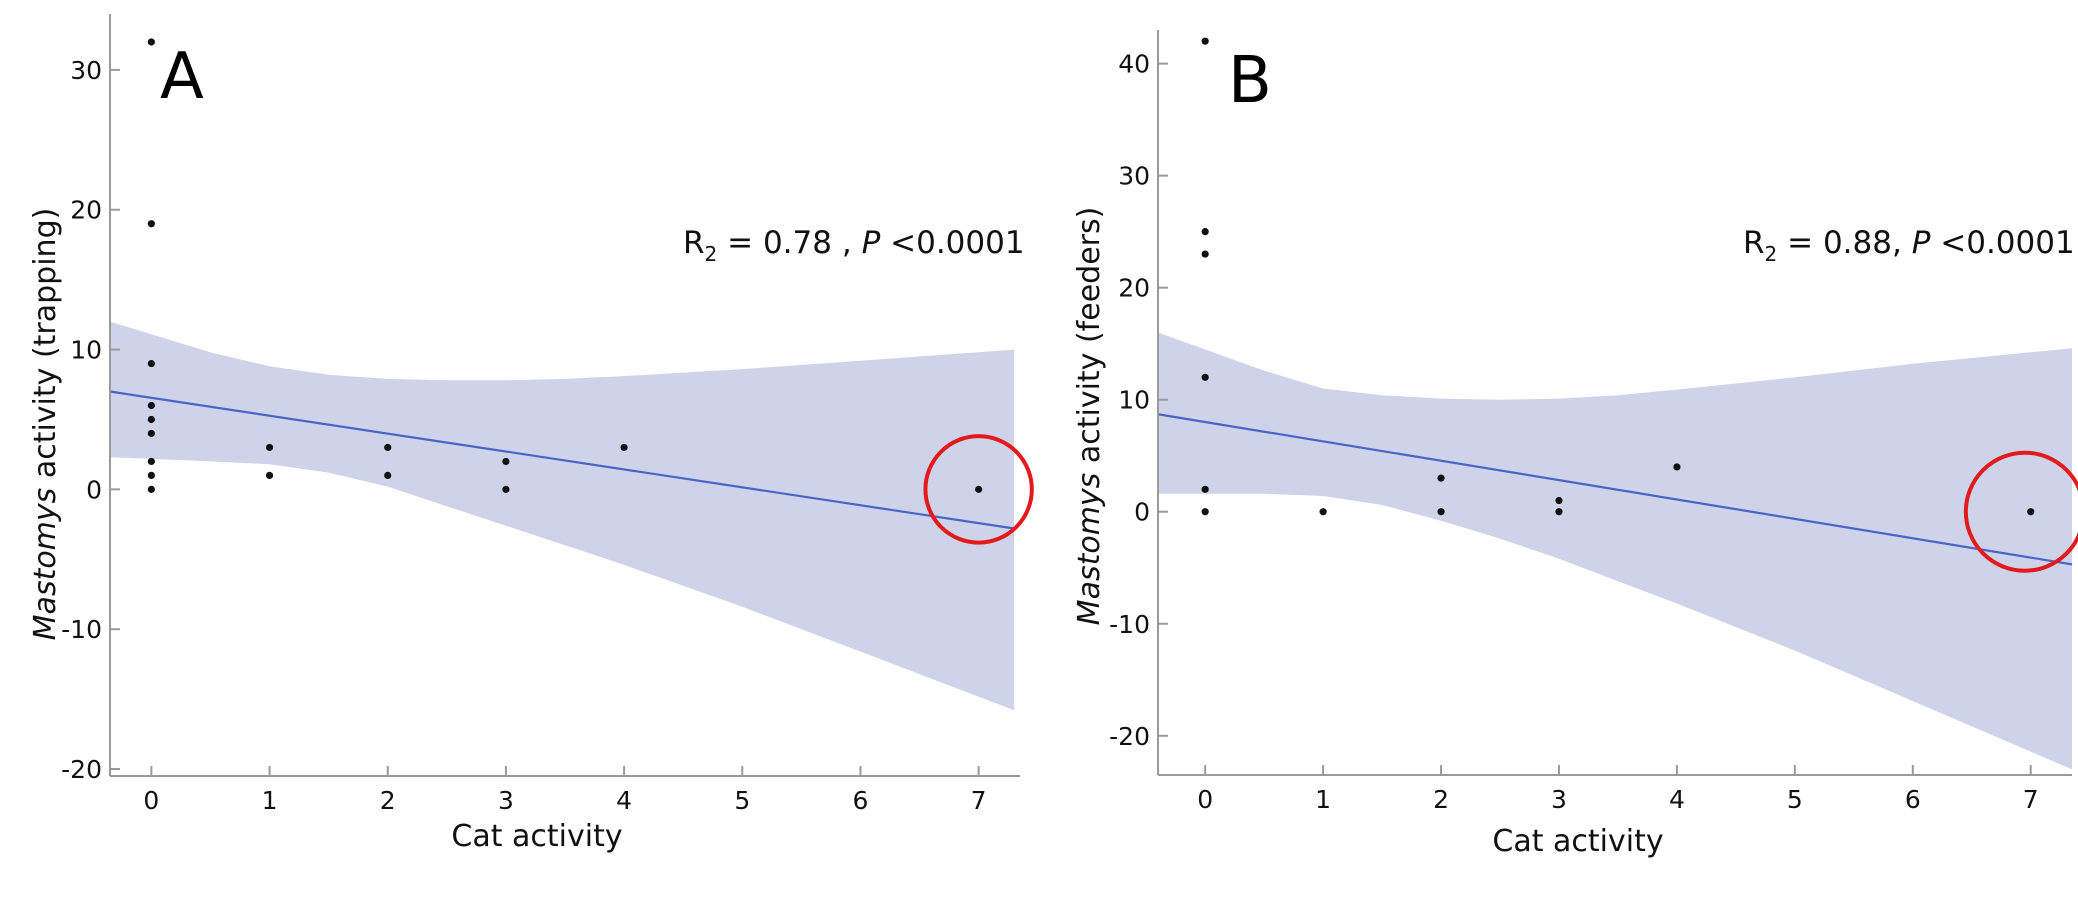  I want to click on stat-annotation: R2 = 0.78 , P <0.0001, so click(854, 245).